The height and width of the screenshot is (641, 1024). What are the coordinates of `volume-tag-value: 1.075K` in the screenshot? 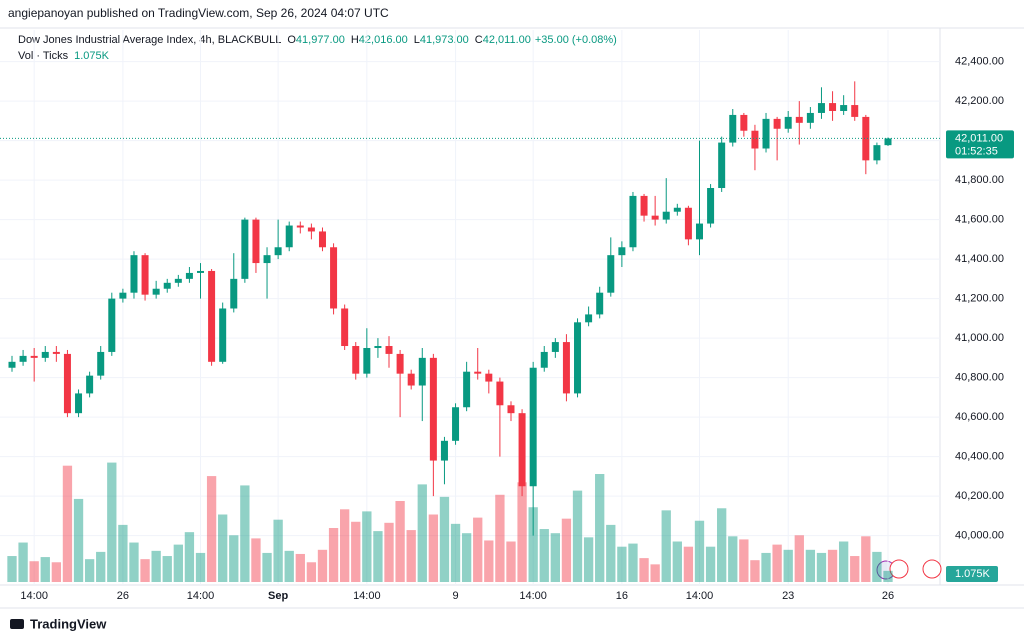 It's located at (973, 574).